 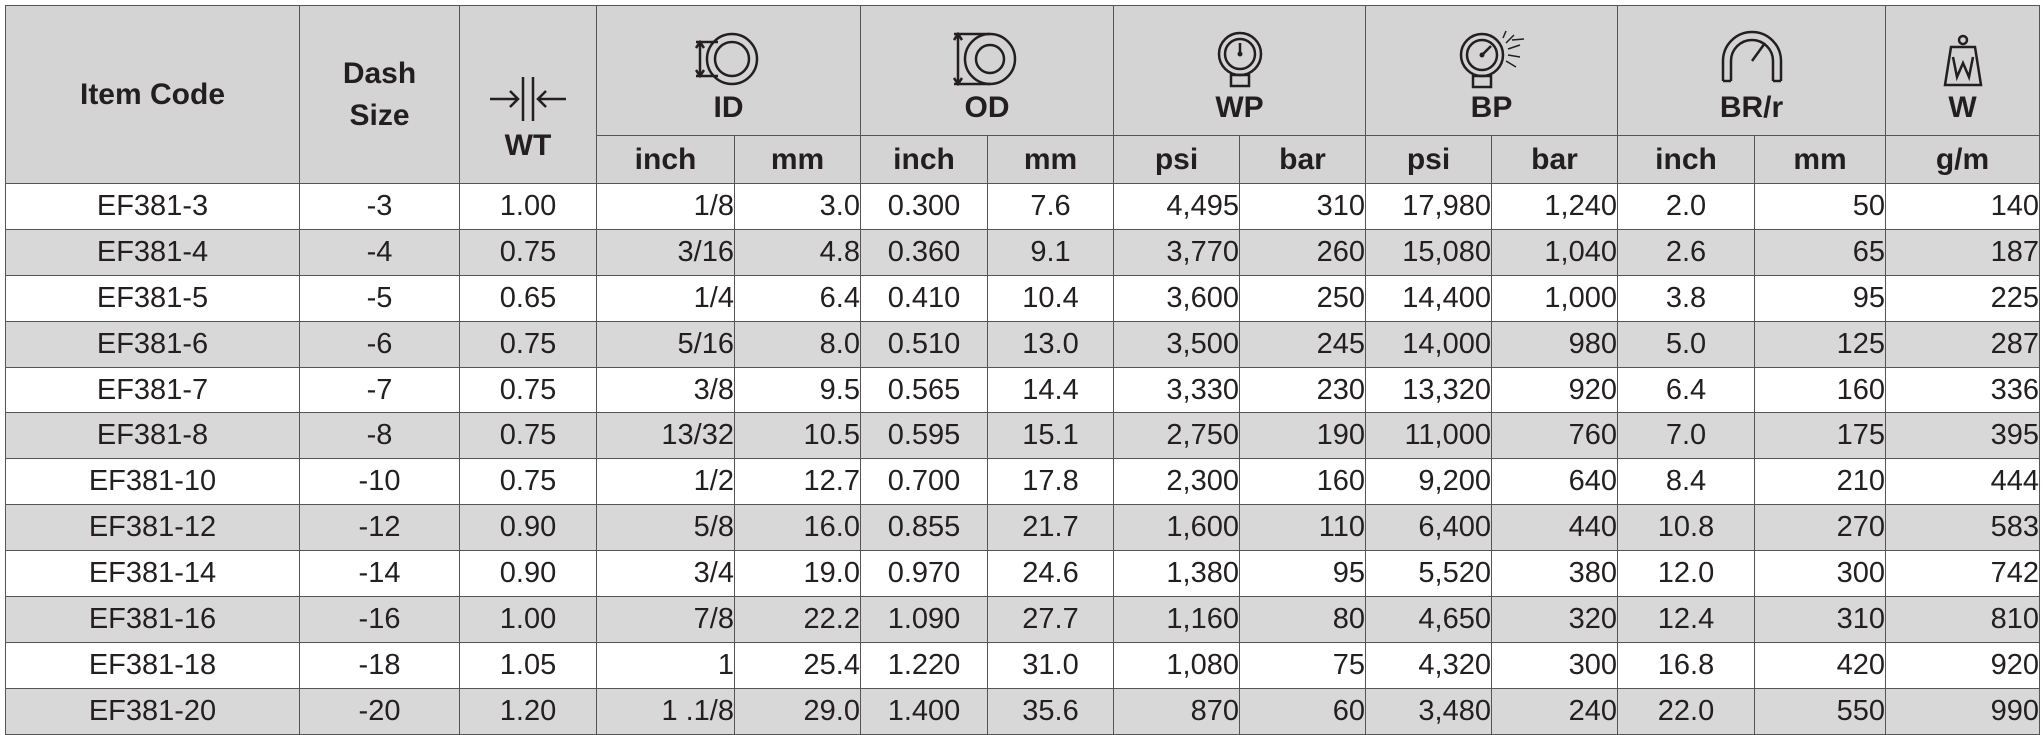 I want to click on cell-dash-size: -18, so click(x=379, y=665).